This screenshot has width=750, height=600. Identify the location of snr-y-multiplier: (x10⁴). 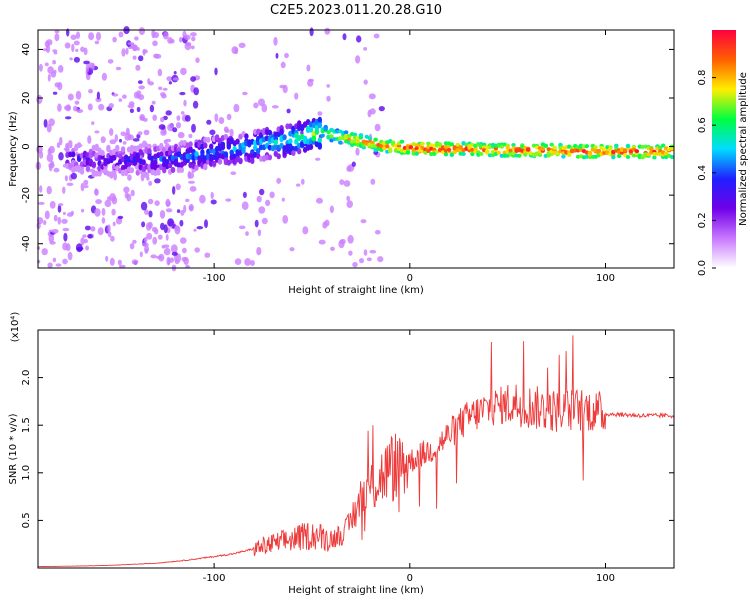
(15, 327).